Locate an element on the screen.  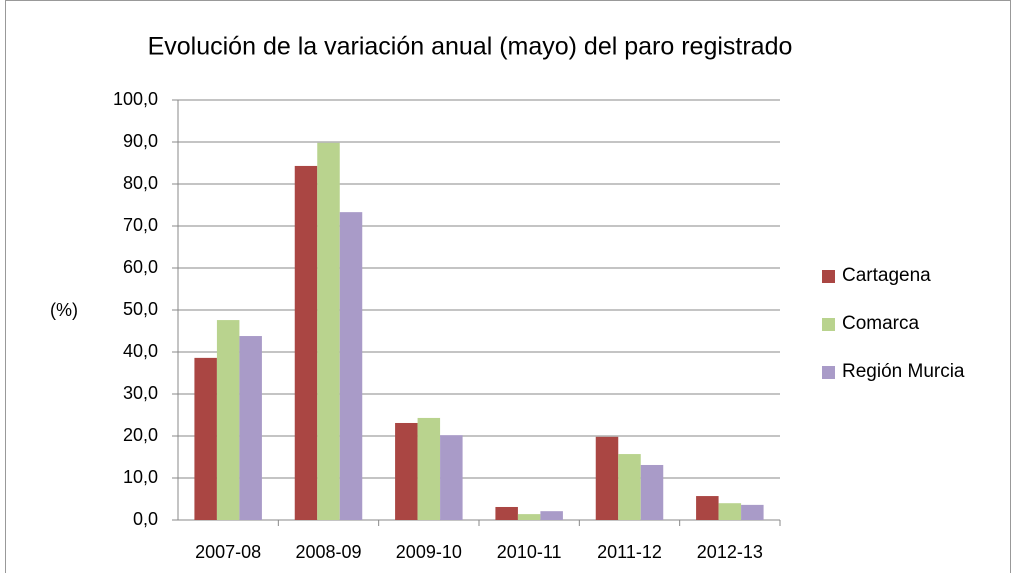
x-tick-label: 2010-11 is located at coordinates (529, 552).